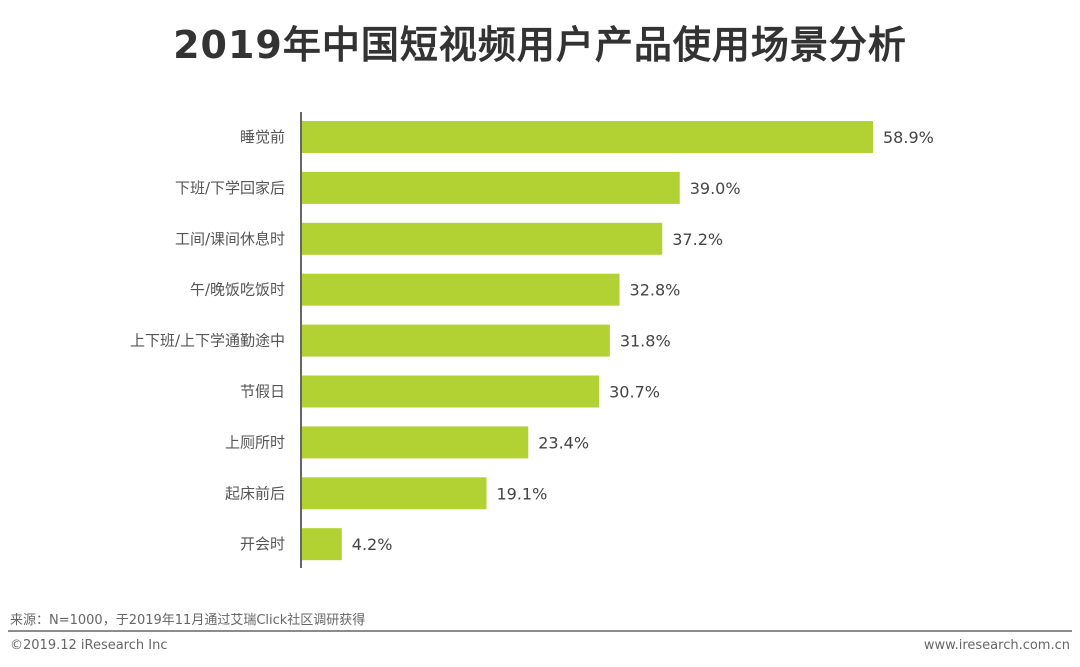  Describe the element at coordinates (262, 392) in the screenshot. I see `category-label: 节假日` at that location.